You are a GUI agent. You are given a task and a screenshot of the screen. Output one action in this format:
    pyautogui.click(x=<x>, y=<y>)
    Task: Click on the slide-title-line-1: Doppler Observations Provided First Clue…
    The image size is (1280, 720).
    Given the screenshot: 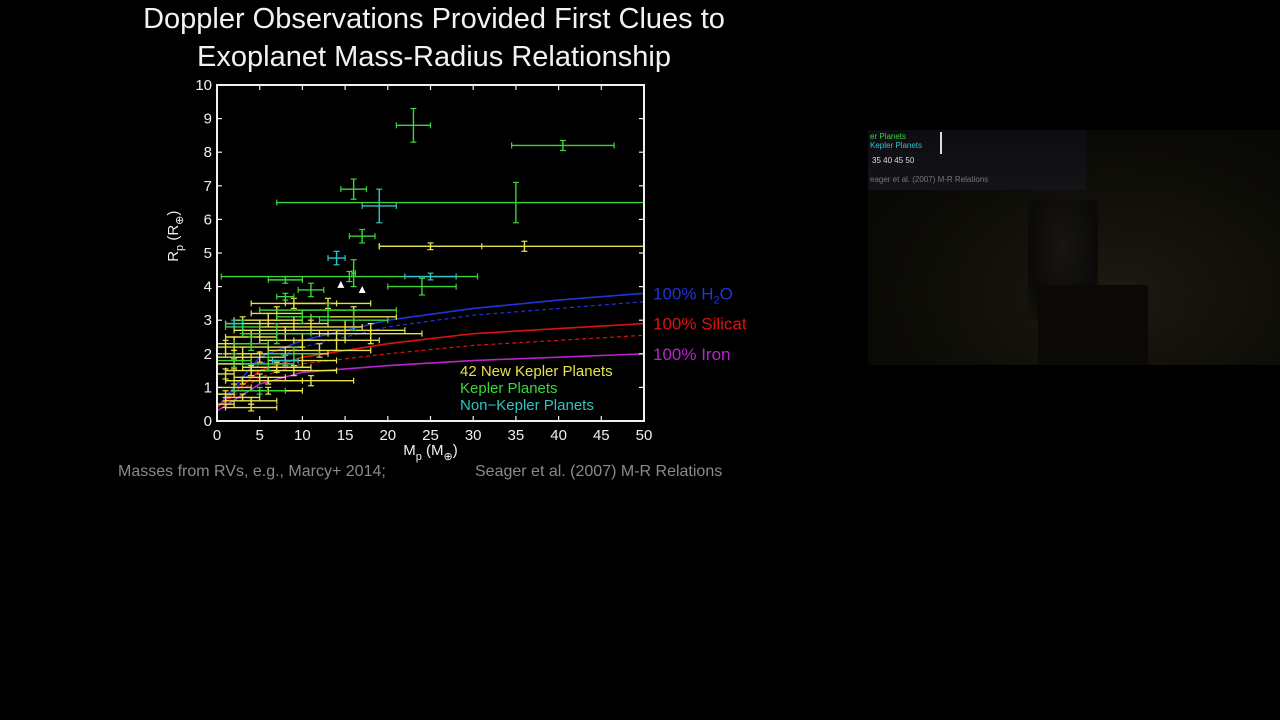 What is the action you would take?
    pyautogui.click(x=434, y=19)
    